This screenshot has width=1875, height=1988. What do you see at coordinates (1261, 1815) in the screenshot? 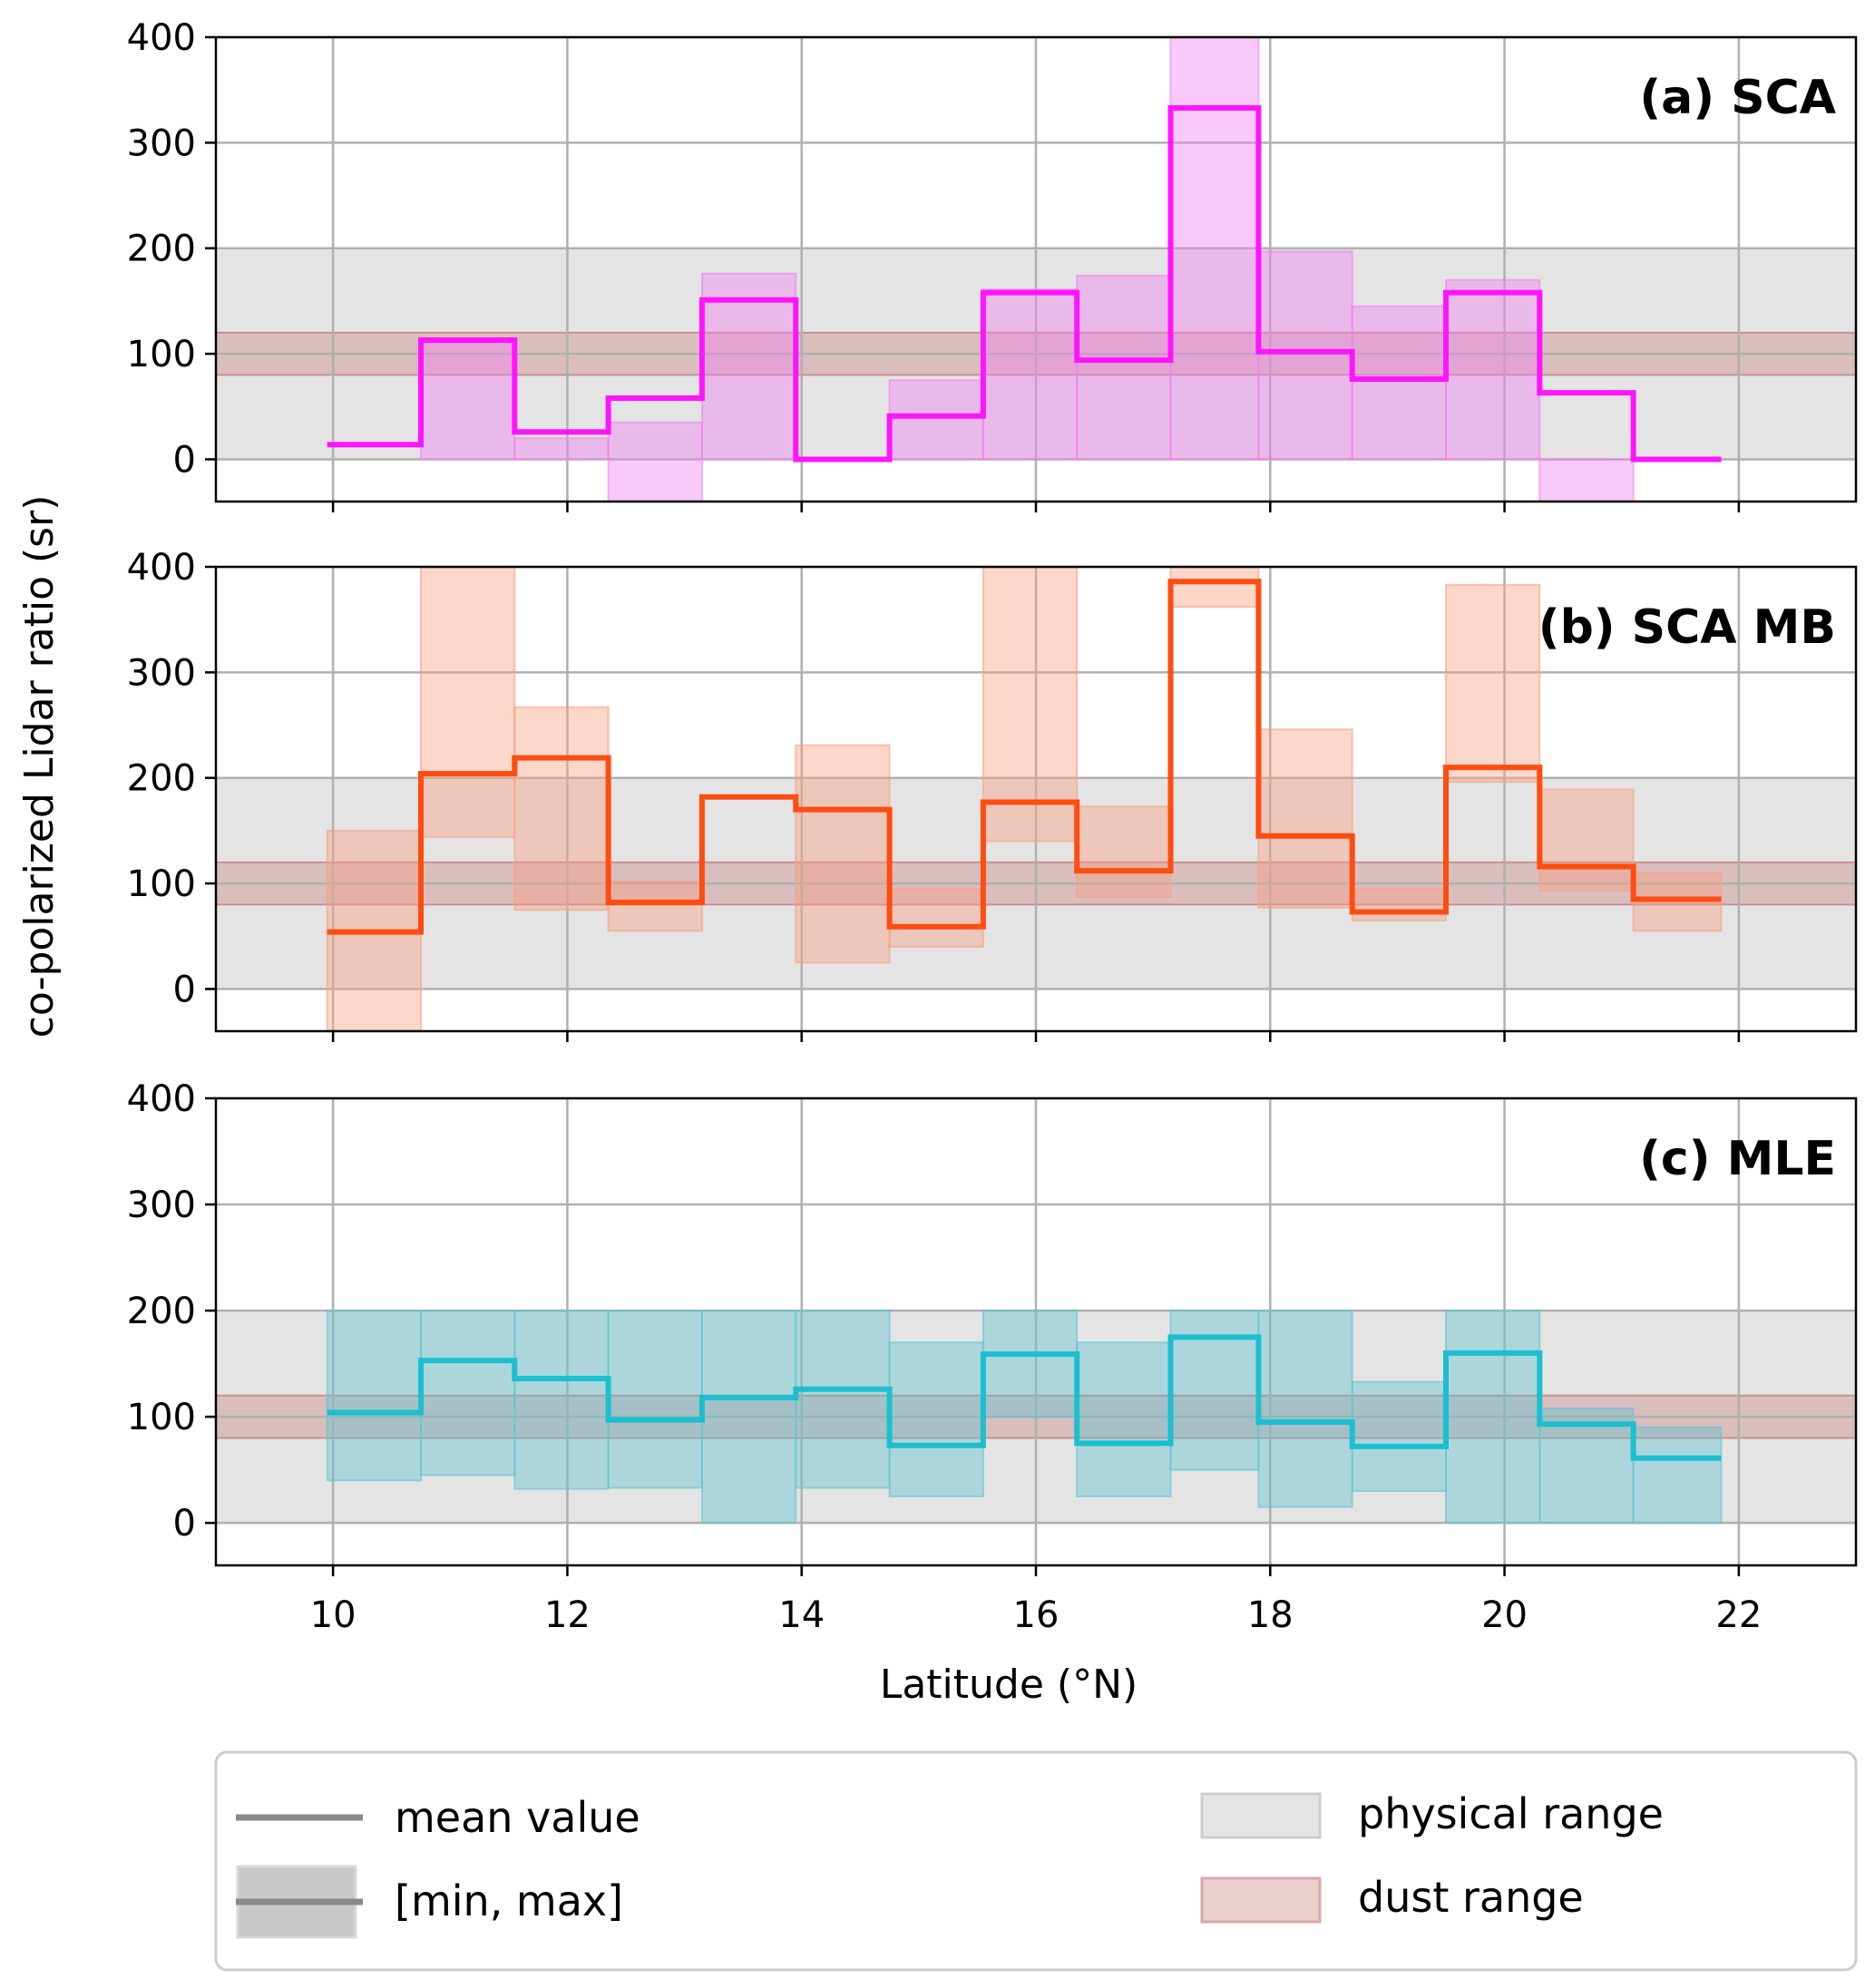
I see `legend-physical-swatch` at bounding box center [1261, 1815].